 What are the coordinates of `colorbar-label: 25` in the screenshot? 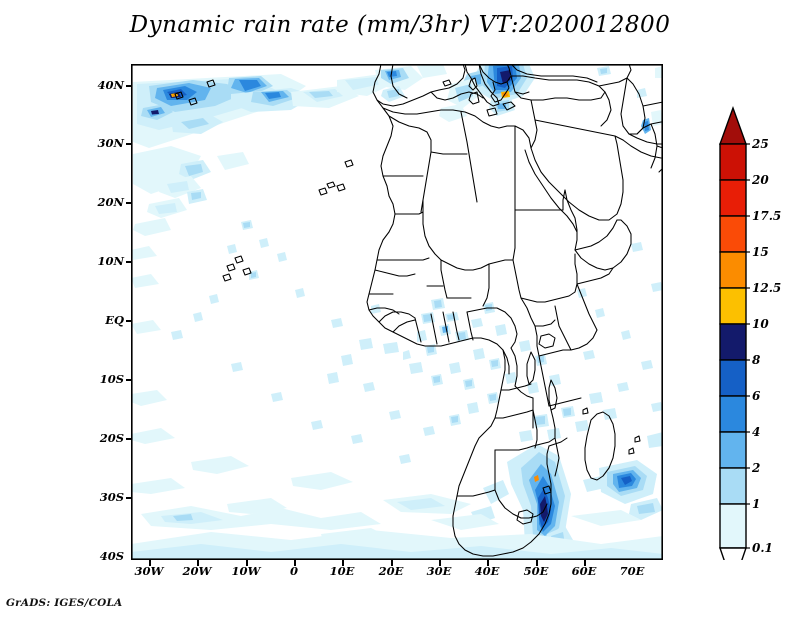 It's located at (760, 144).